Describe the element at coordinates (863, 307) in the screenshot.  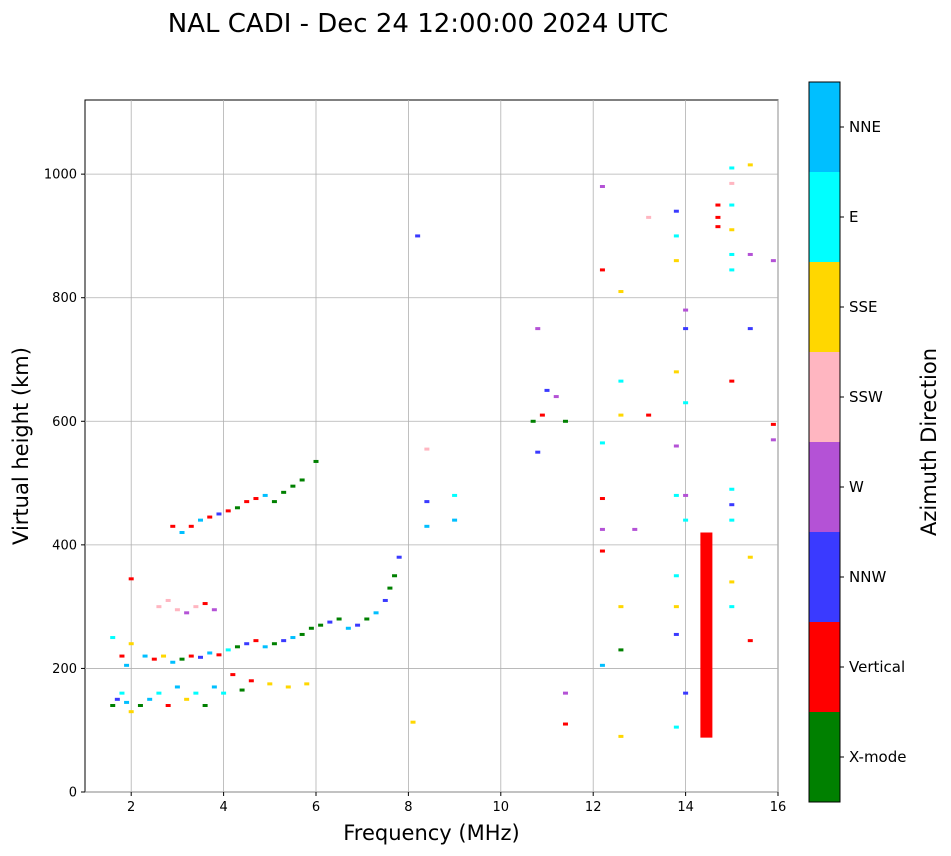
I see `colorbar-tick-label: SSE` at that location.